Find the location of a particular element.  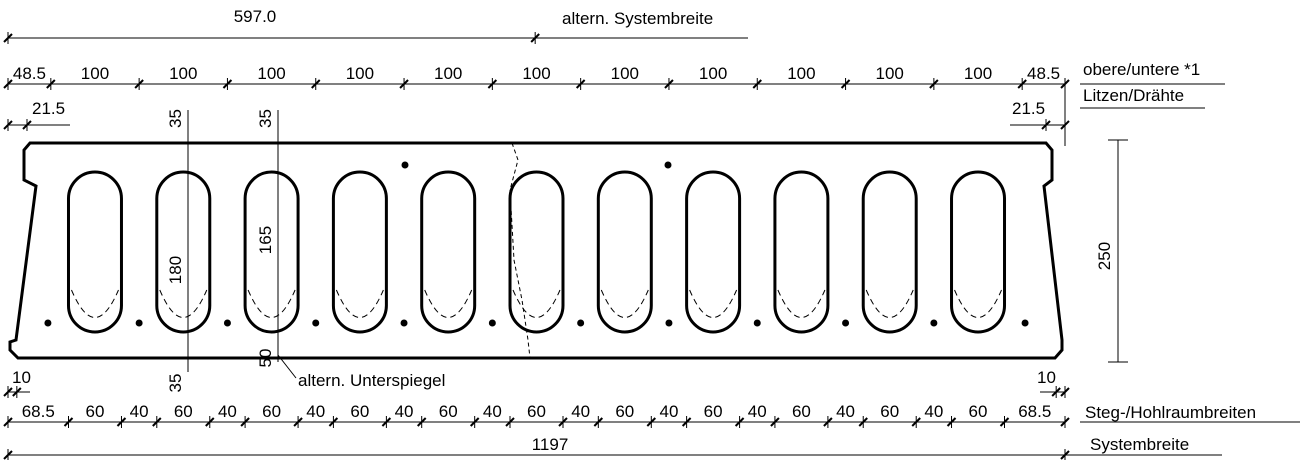

system-note: Systembreite is located at coordinates (1139, 444).